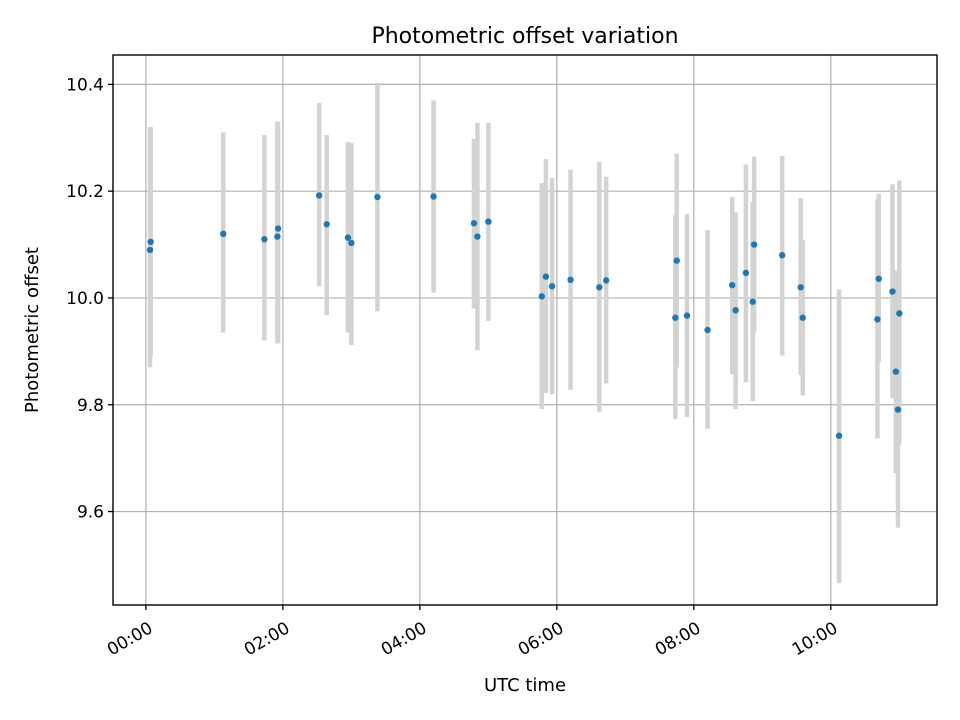 The image size is (960, 720). Describe the element at coordinates (85, 299) in the screenshot. I see `y-tick-label: 10.0` at that location.